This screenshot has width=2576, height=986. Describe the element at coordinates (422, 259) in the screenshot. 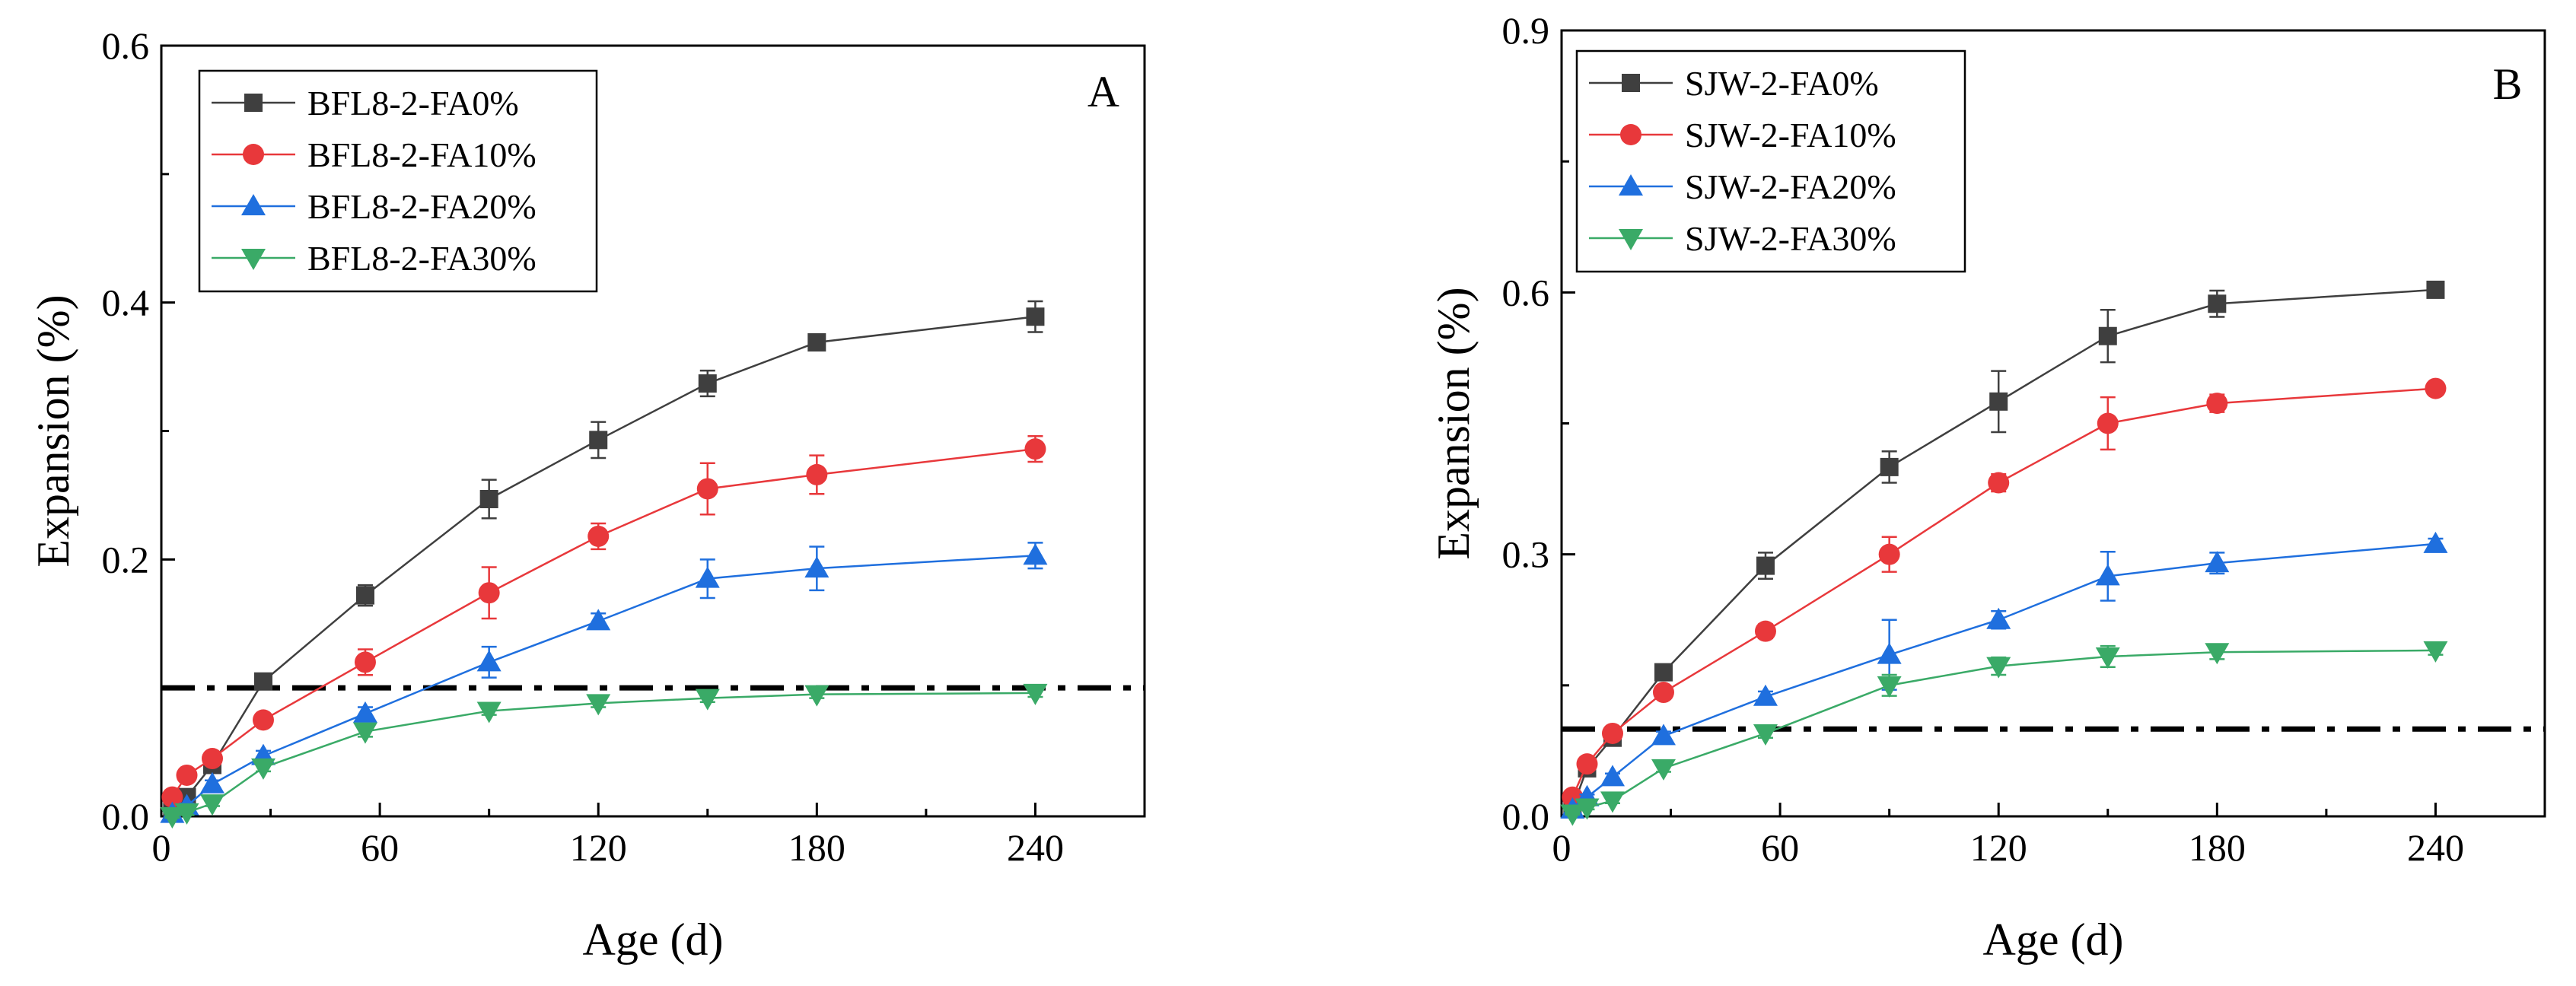

I see `legend-label: BFL8-2-FA30%` at that location.